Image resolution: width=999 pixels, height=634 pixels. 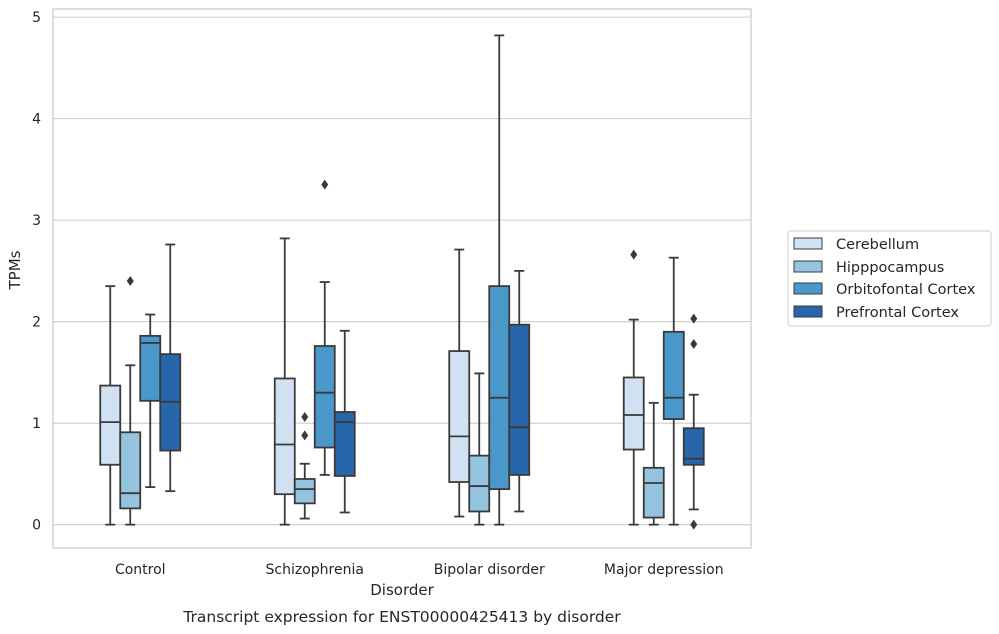 I want to click on legend-frame, so click(x=889, y=278).